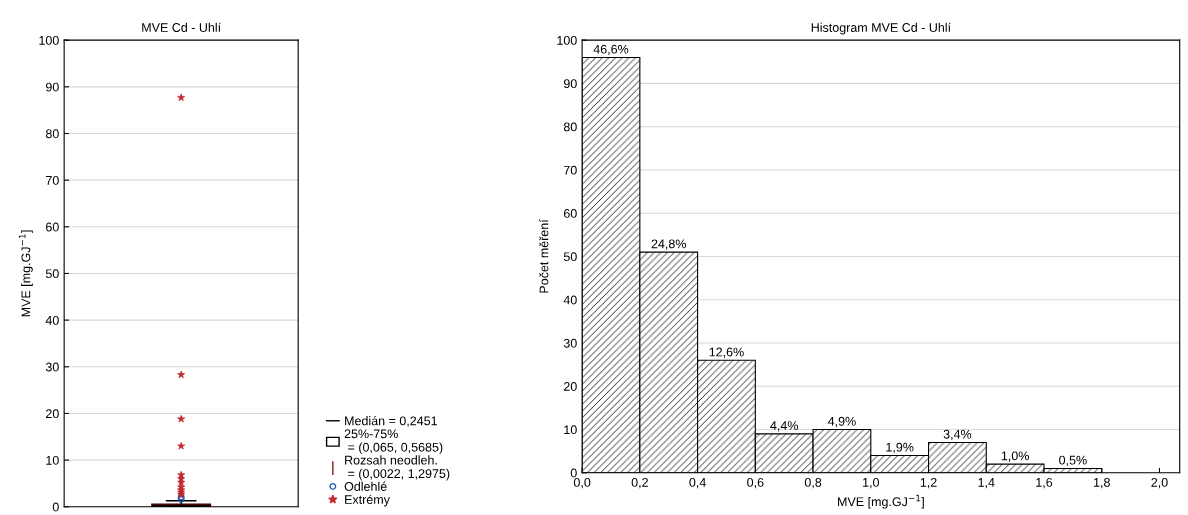 The height and width of the screenshot is (515, 1188). What do you see at coordinates (726, 352) in the screenshot?
I see `annotation: 12,6%` at bounding box center [726, 352].